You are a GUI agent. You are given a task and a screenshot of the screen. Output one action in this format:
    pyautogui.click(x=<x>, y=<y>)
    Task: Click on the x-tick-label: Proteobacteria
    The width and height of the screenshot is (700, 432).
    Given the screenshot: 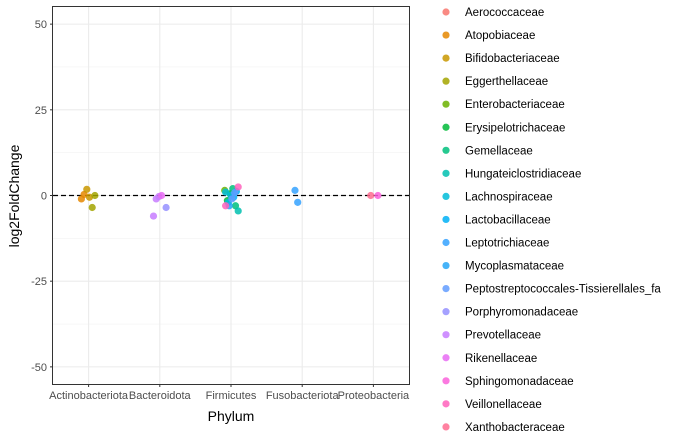 What is the action you would take?
    pyautogui.click(x=374, y=396)
    